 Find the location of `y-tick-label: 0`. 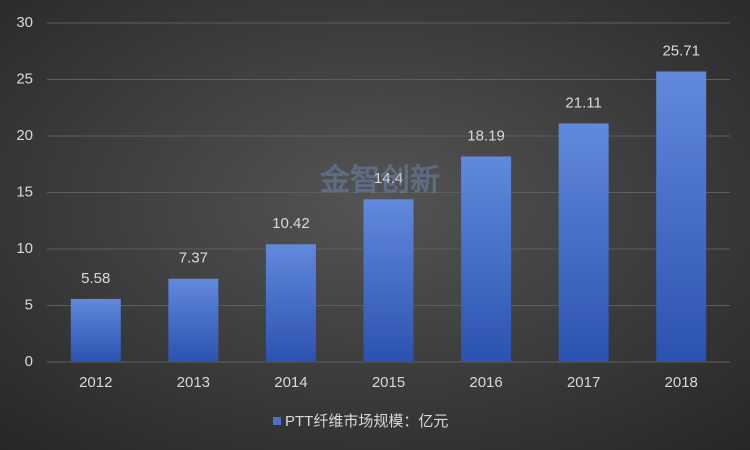

y-tick-label: 0 is located at coordinates (29, 361).